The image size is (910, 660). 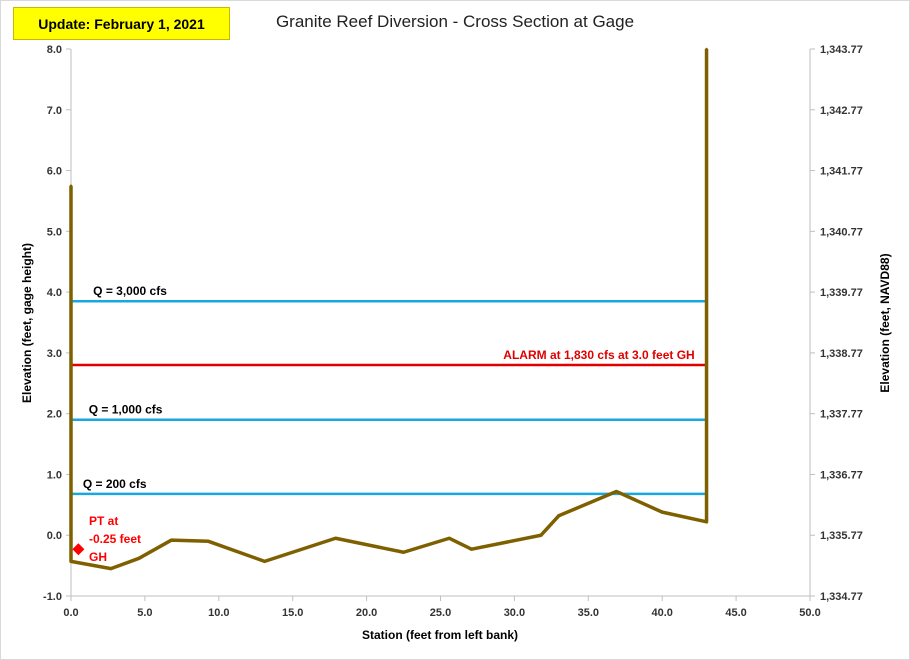 What do you see at coordinates (54, 232) in the screenshot?
I see `y-tick-label: 5.0` at bounding box center [54, 232].